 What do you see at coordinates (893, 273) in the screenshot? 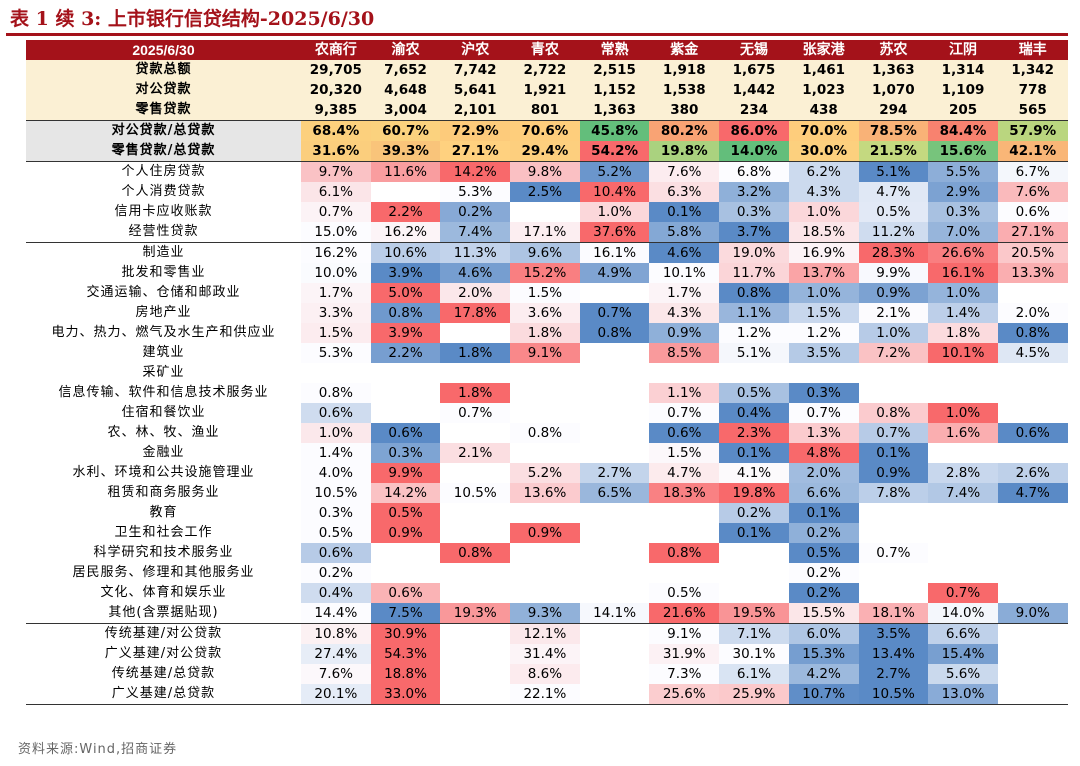
I see `cell-value: 9.9%` at bounding box center [893, 273].